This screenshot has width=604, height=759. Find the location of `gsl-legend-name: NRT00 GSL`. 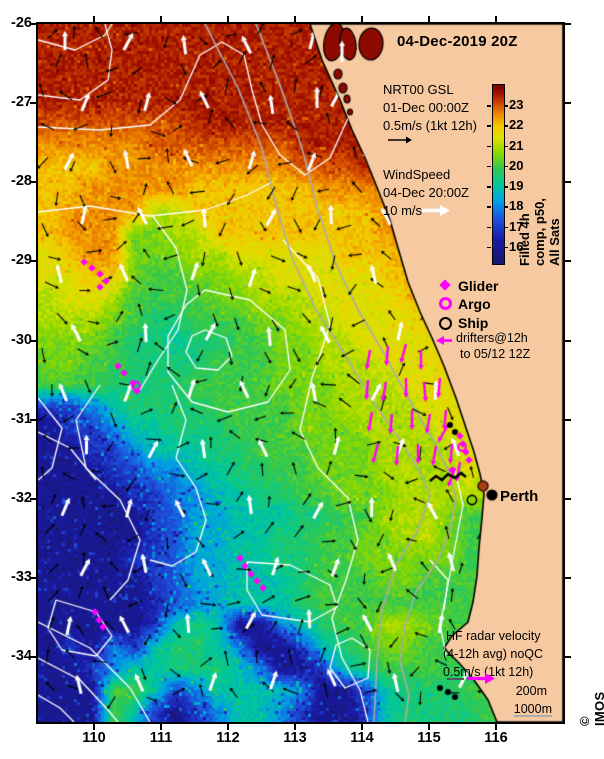

gsl-legend-name: NRT00 GSL is located at coordinates (418, 89).